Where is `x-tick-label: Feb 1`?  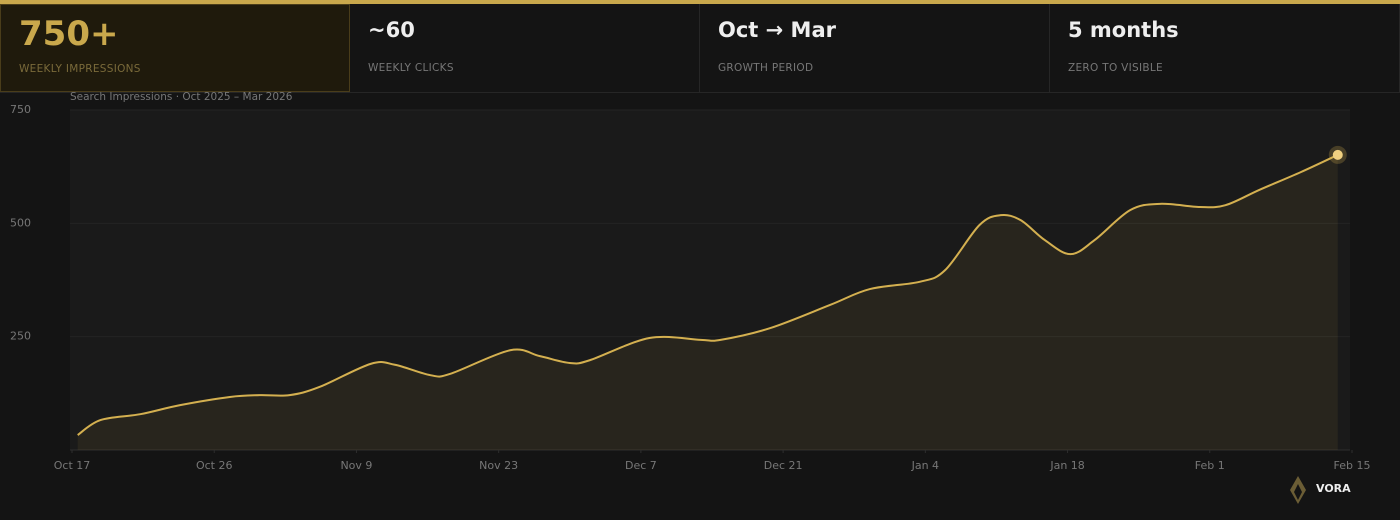 x-tick-label: Feb 1 is located at coordinates (1210, 465).